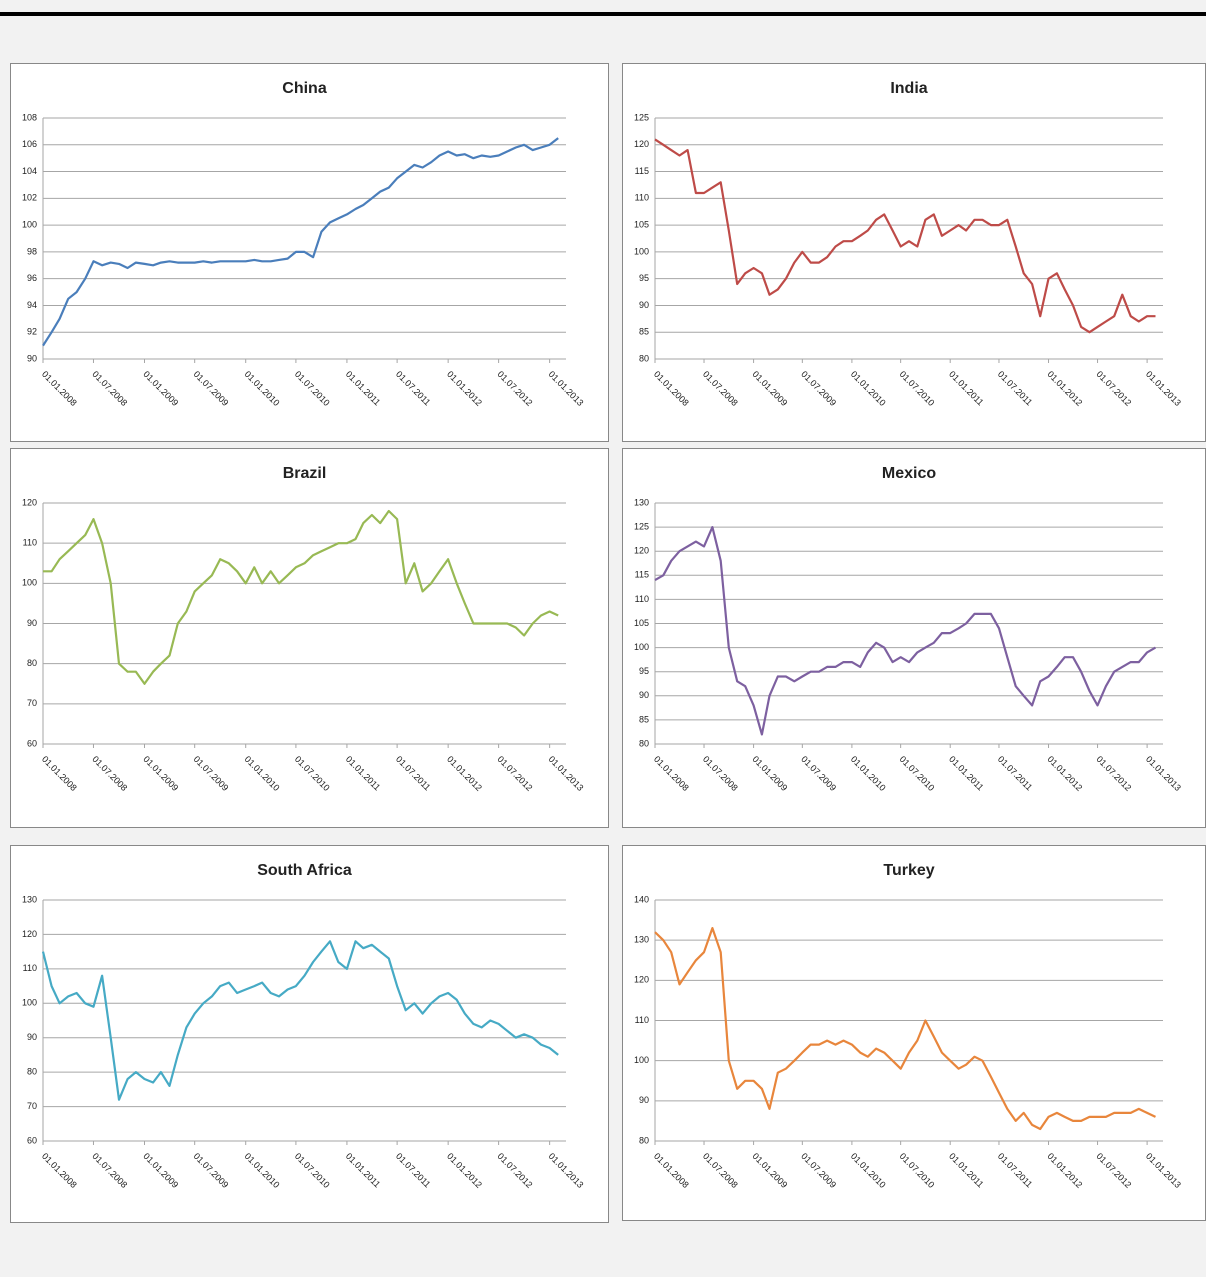 The width and height of the screenshot is (1206, 1277). Describe the element at coordinates (641, 899) in the screenshot. I see `y-tick-label: 140` at that location.